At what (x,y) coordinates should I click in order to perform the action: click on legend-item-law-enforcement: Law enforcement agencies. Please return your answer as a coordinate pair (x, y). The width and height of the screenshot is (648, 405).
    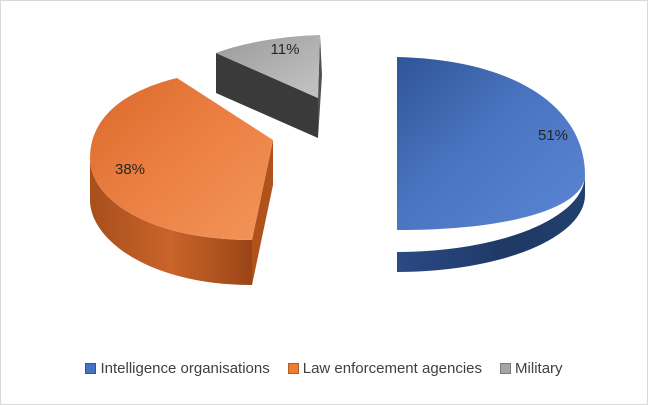
    Looking at the image, I should click on (385, 368).